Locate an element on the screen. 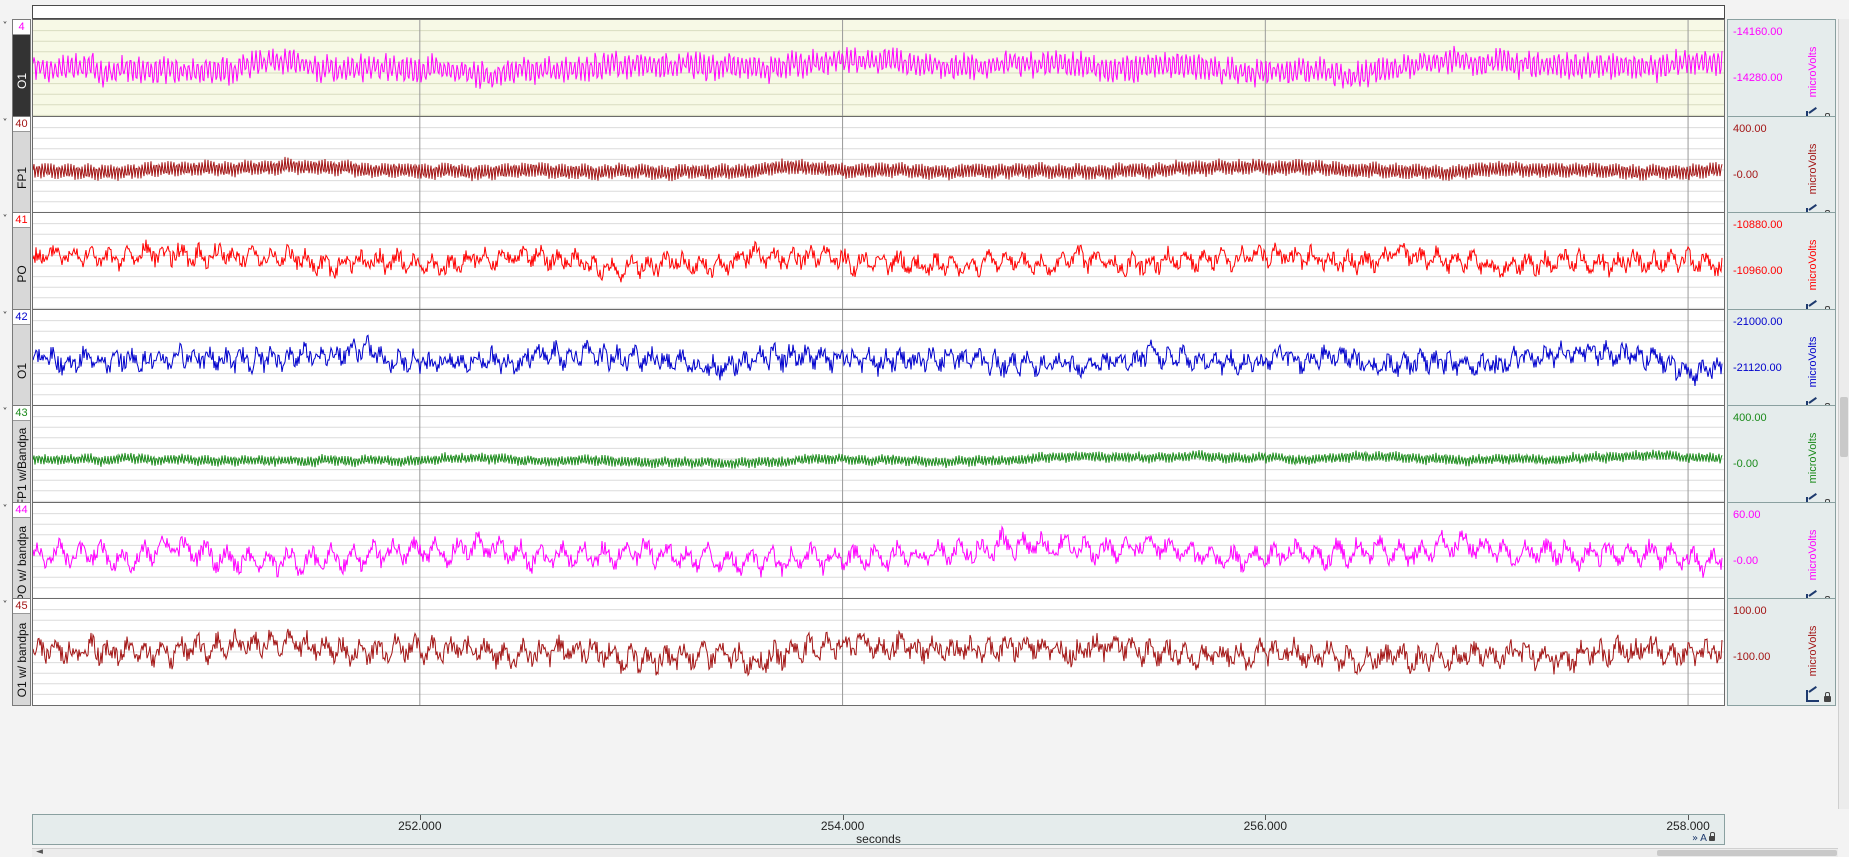 The image size is (1849, 857). channel-label: 40 FP1 is located at coordinates (21, 170).